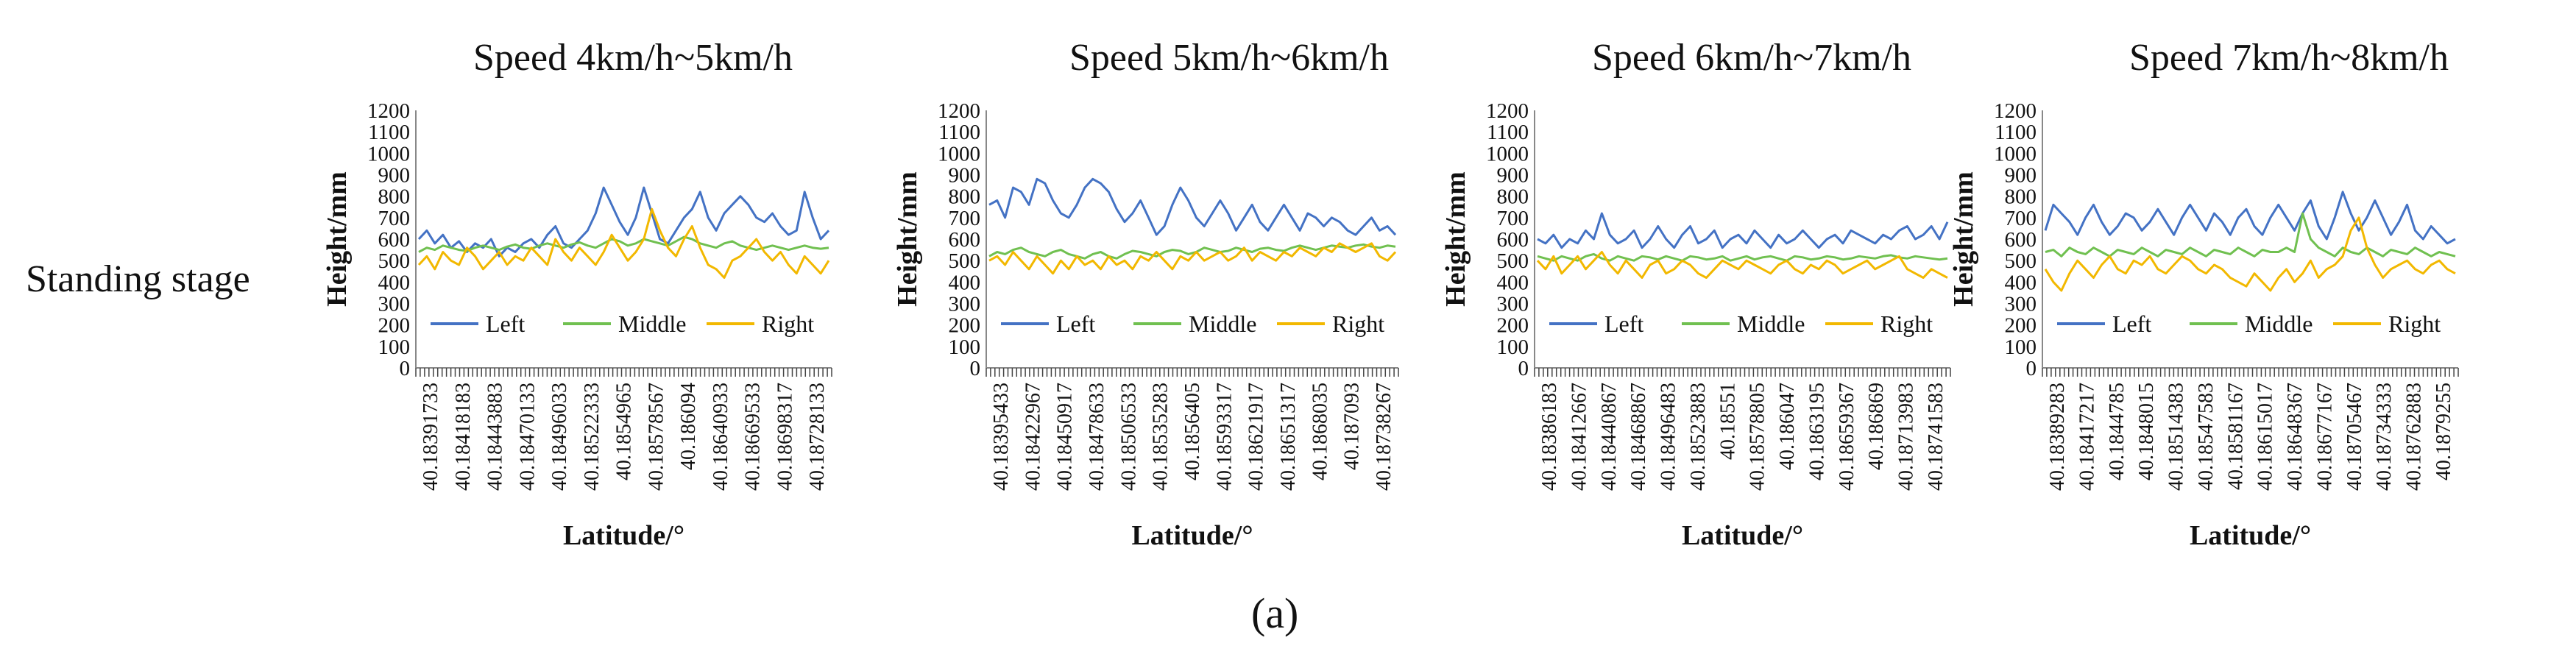  Describe the element at coordinates (1579, 437) in the screenshot. I see `x-tick-label: 40.18412667` at that location.